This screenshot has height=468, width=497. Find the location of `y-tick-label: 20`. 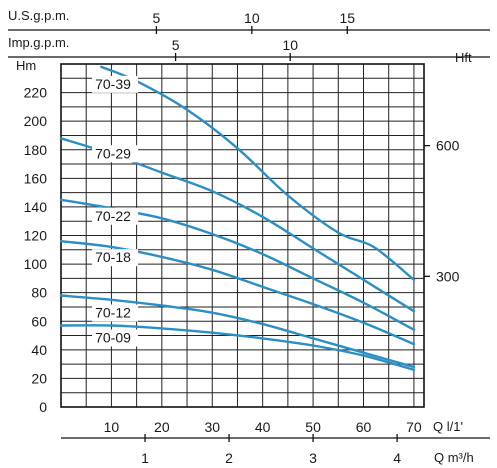

y-tick-label: 20 is located at coordinates (39, 378).